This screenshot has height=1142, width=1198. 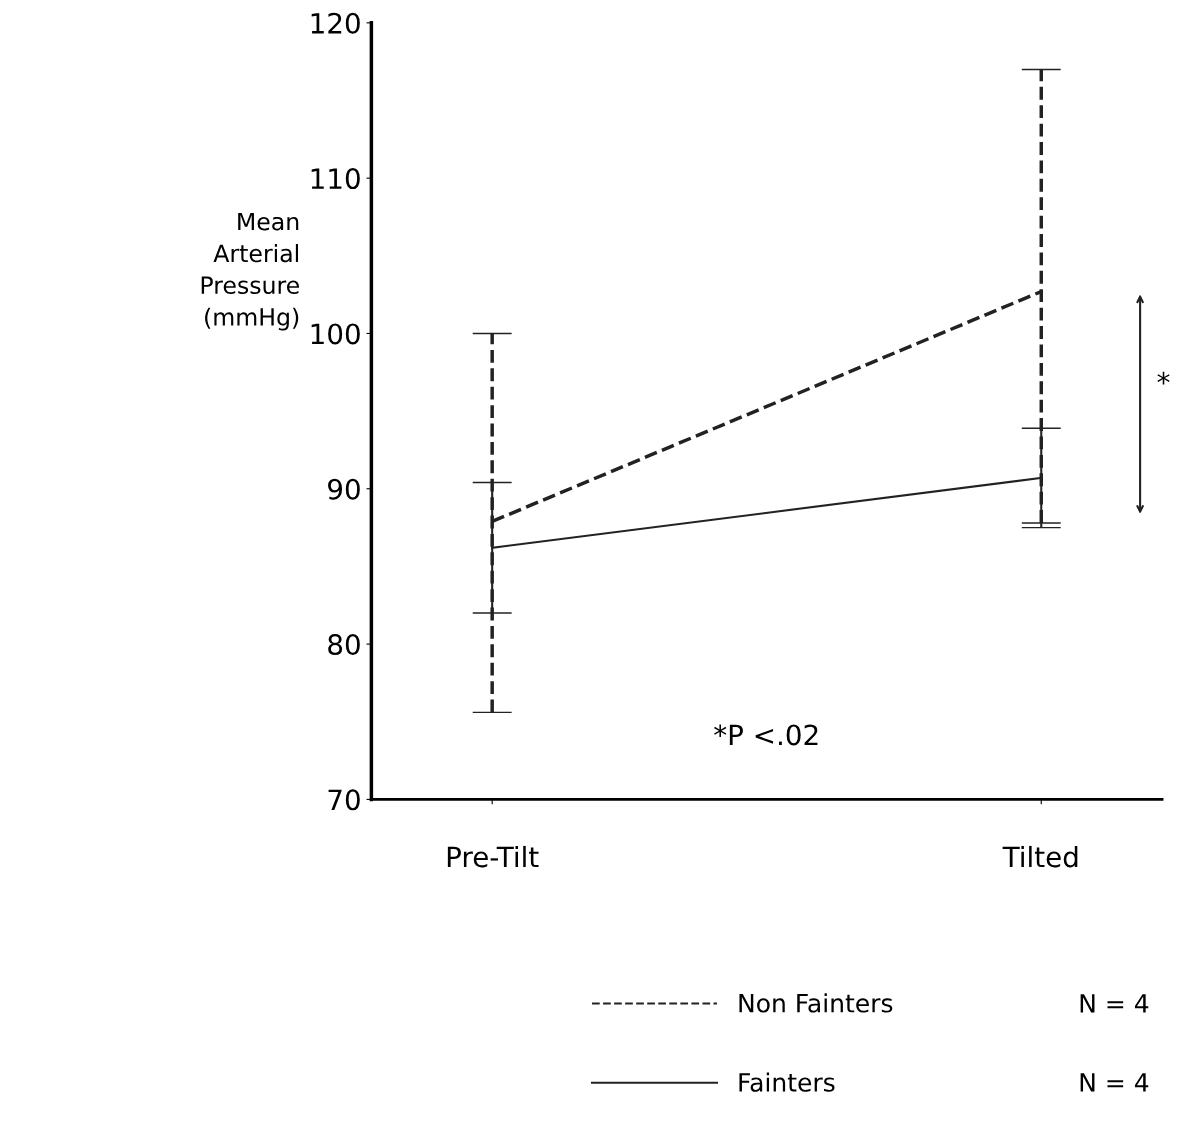 What do you see at coordinates (493, 856) in the screenshot?
I see `x-tick-label: Pre-Tilt` at bounding box center [493, 856].